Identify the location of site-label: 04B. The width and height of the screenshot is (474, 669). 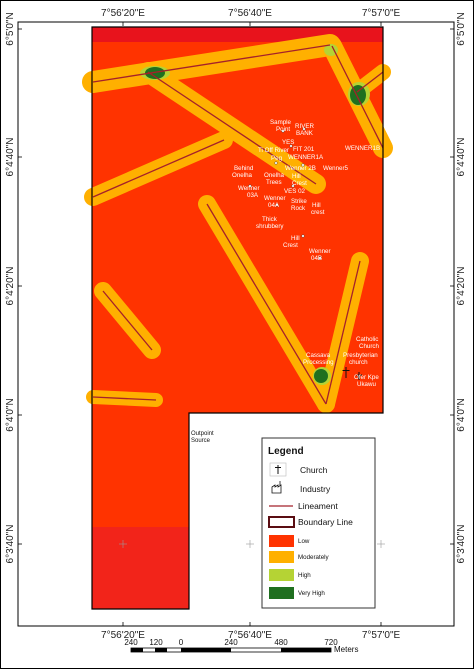
(316, 258).